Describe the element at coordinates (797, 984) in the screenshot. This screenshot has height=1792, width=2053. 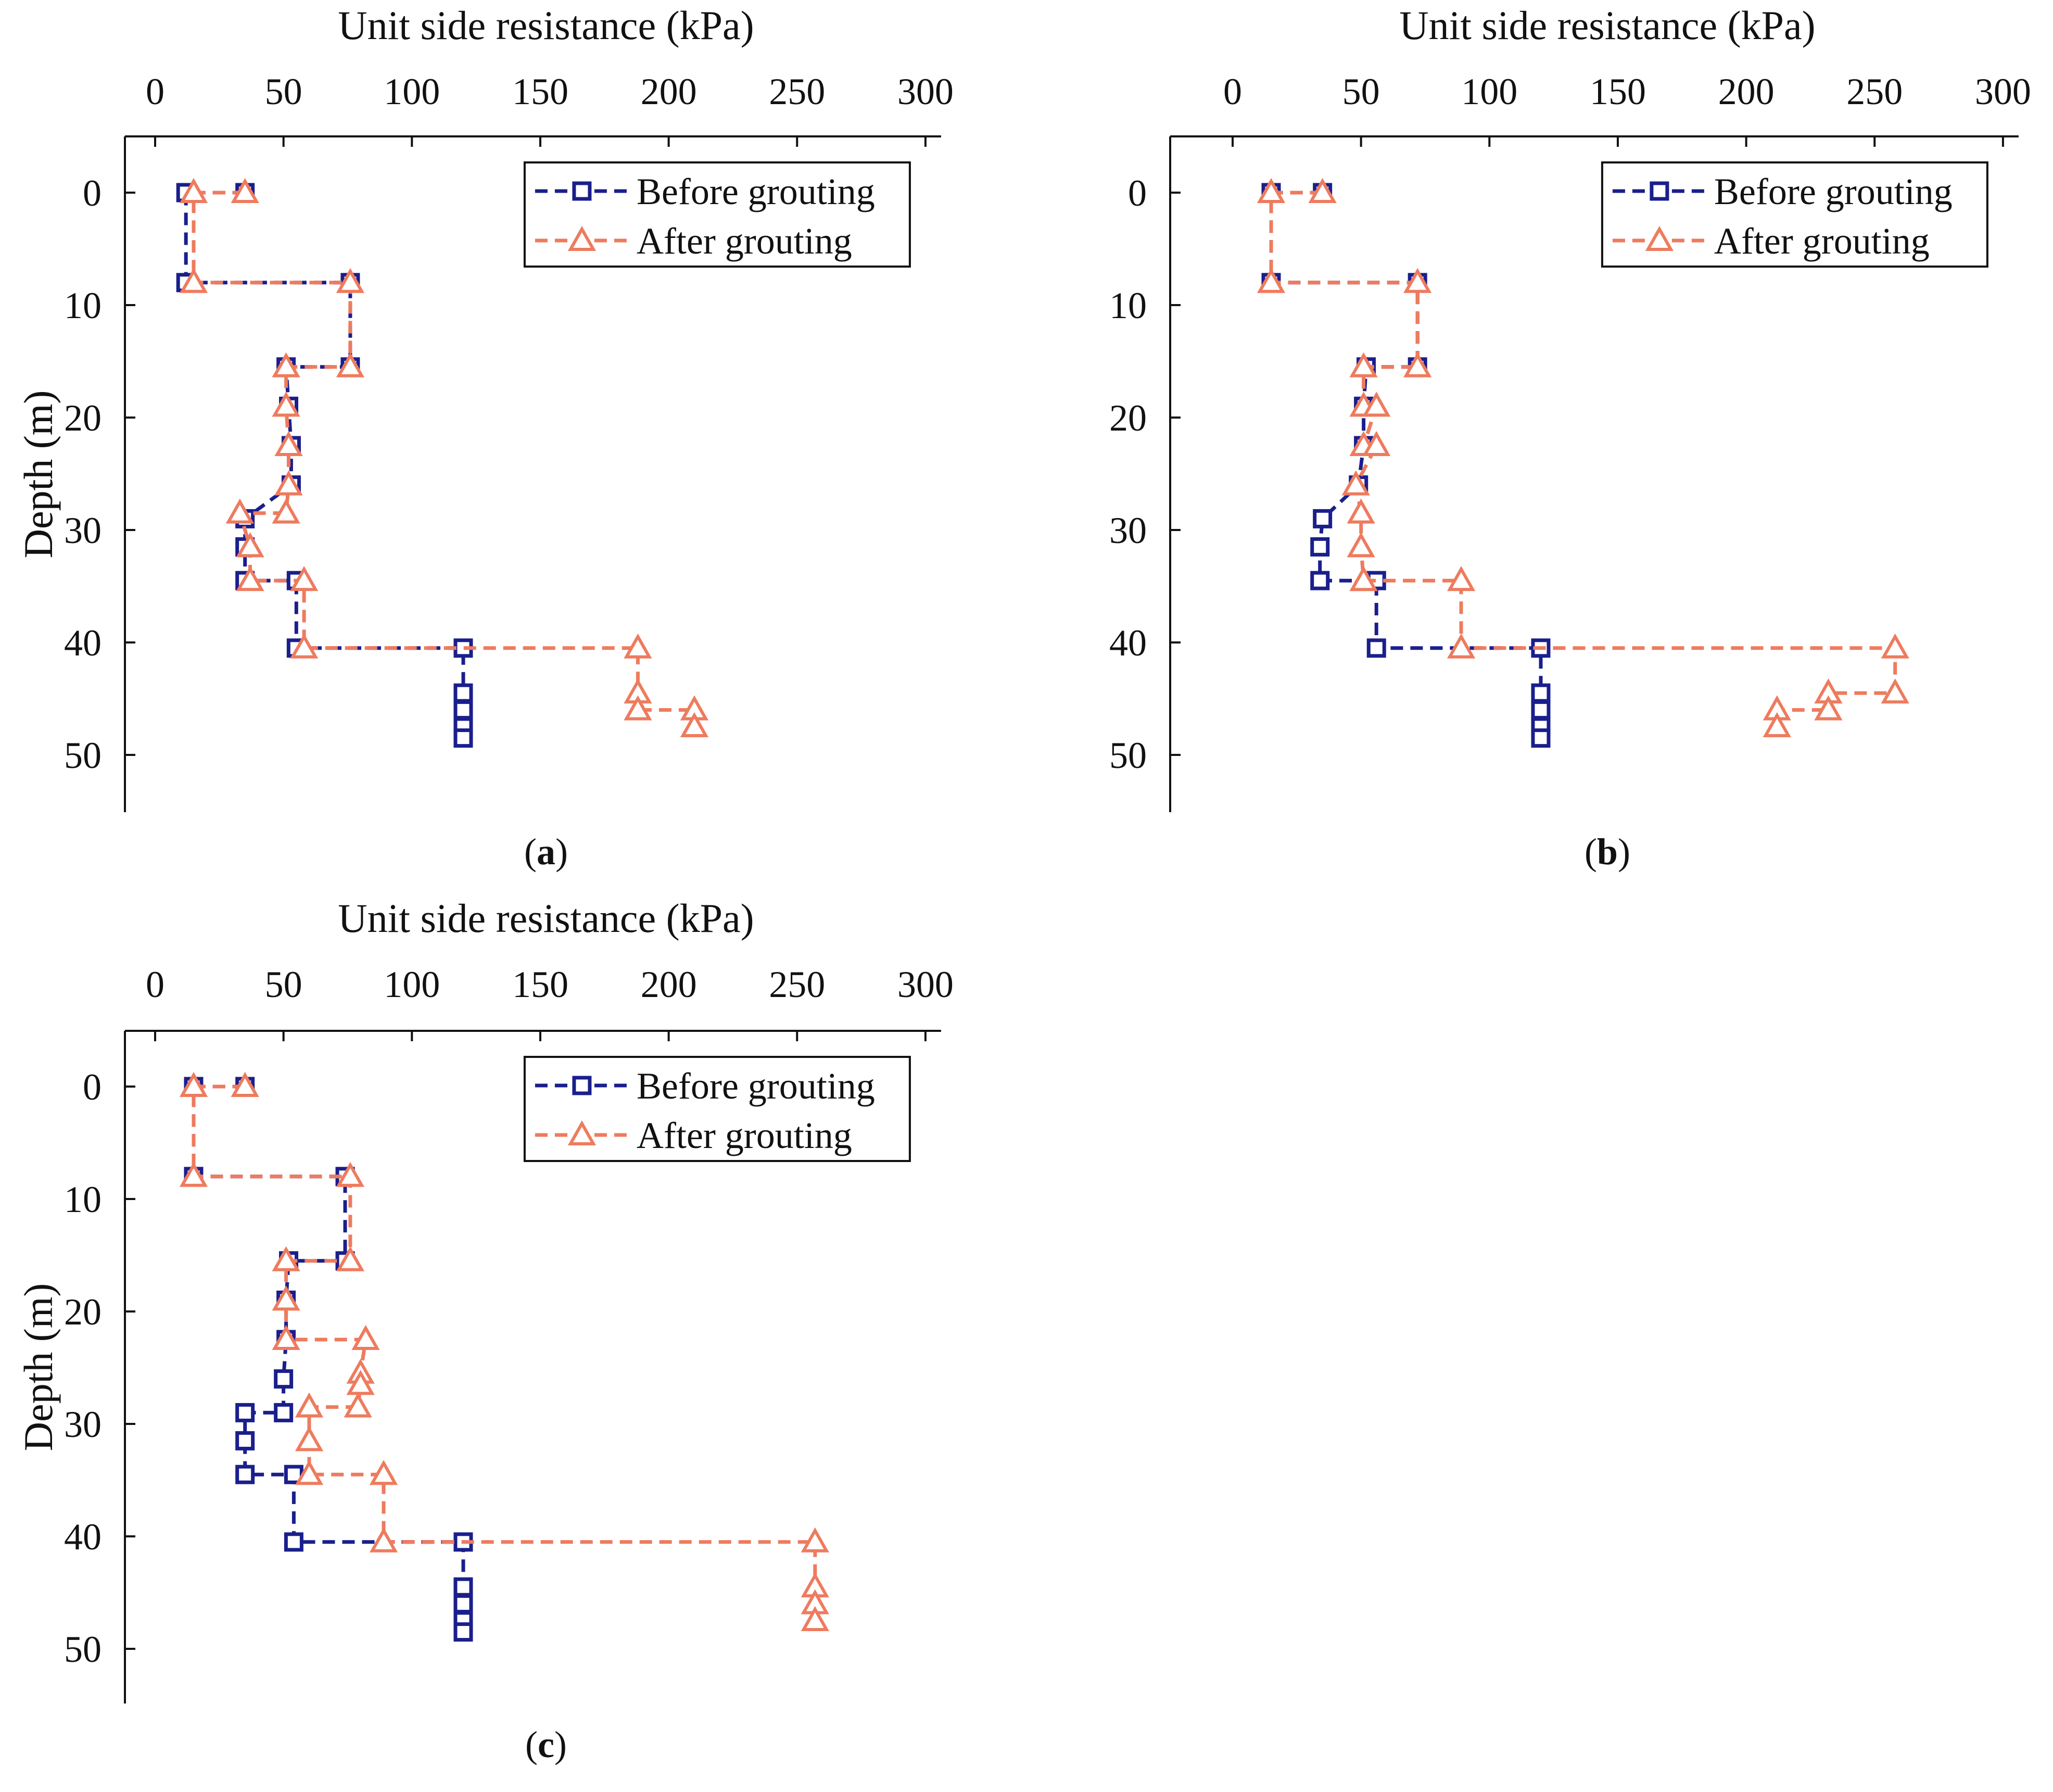
I see `x-tick-label: 250` at that location.